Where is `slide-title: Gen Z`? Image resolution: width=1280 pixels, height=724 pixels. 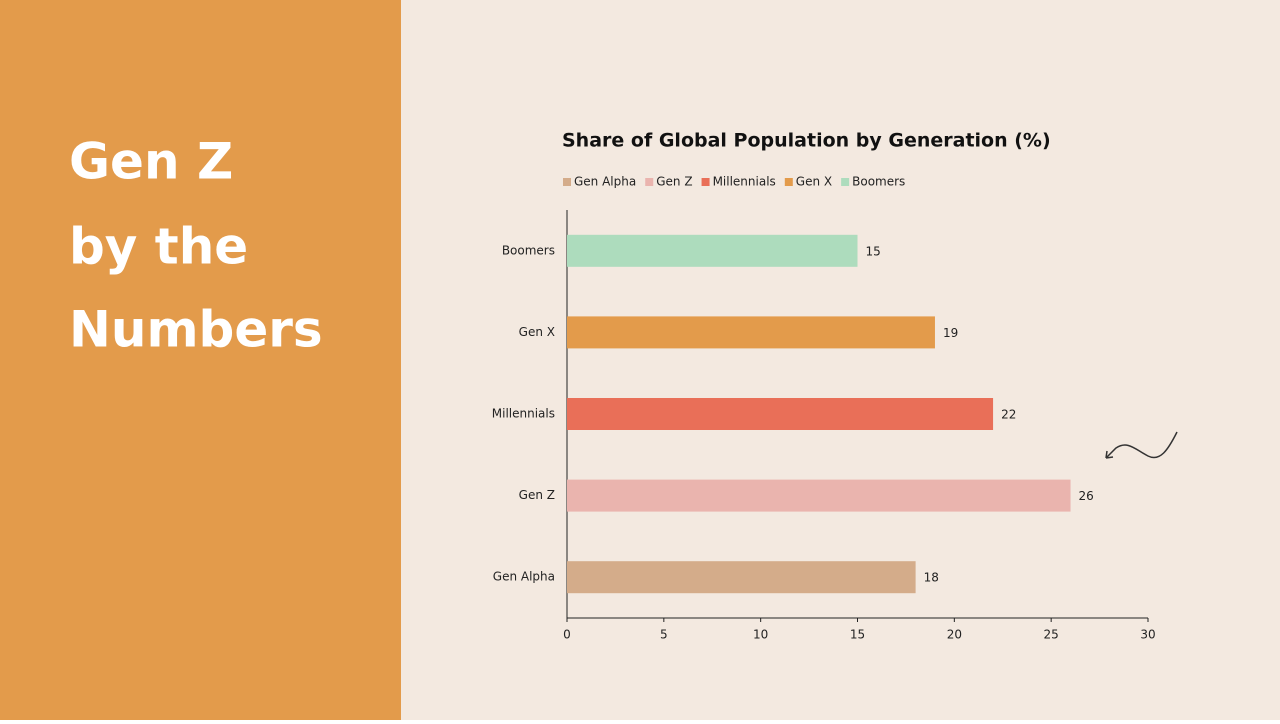
slide-title: Gen Z is located at coordinates (151, 162).